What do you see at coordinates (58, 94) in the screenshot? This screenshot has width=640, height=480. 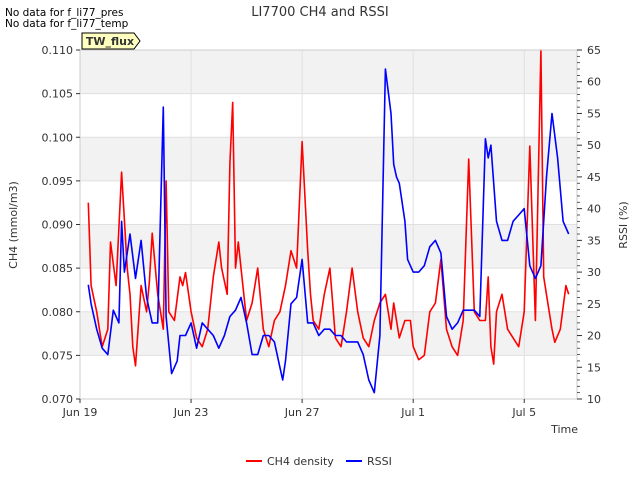 I see `y-tick-label: 0.105` at bounding box center [58, 94].